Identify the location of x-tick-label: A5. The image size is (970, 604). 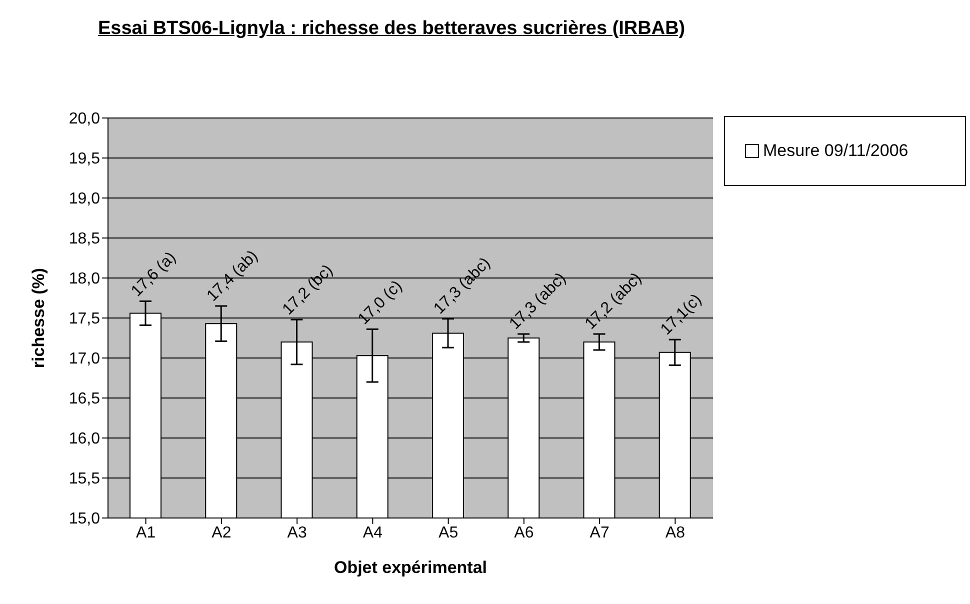
(448, 533).